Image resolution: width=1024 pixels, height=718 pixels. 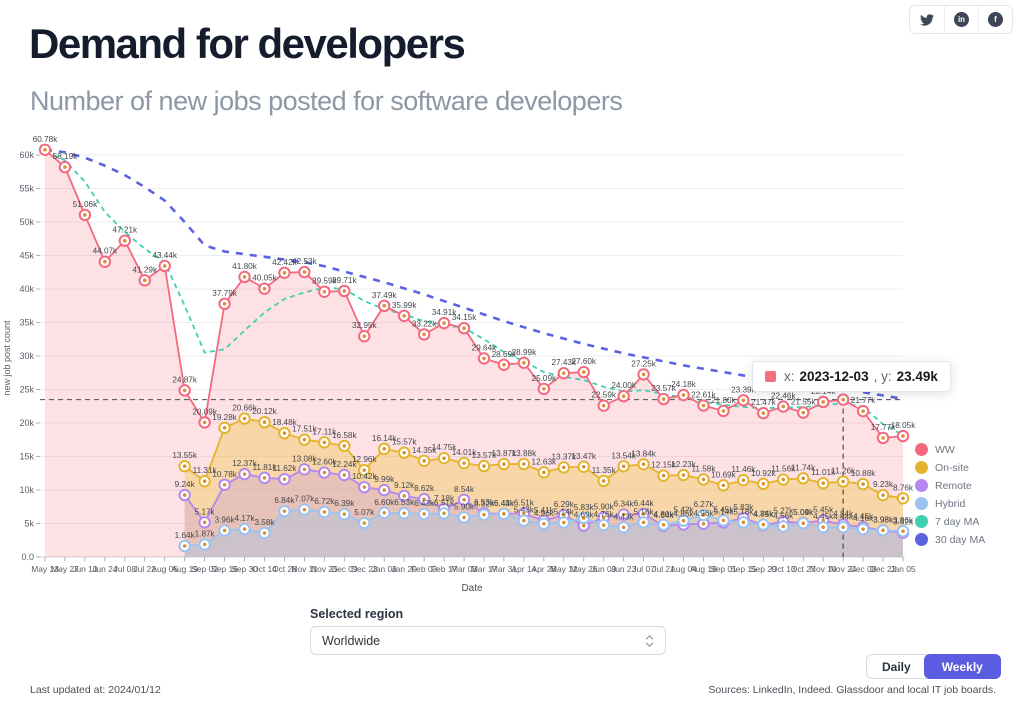 I want to click on x-tick-label: Oct 28, so click(x=284, y=569).